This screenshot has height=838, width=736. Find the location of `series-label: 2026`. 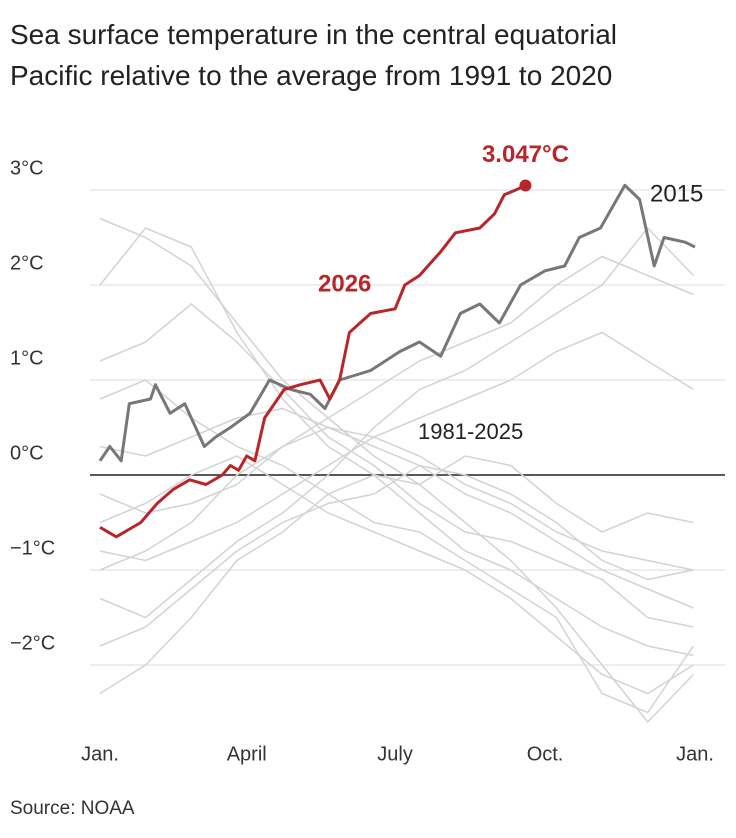

series-label: 2026 is located at coordinates (344, 283).